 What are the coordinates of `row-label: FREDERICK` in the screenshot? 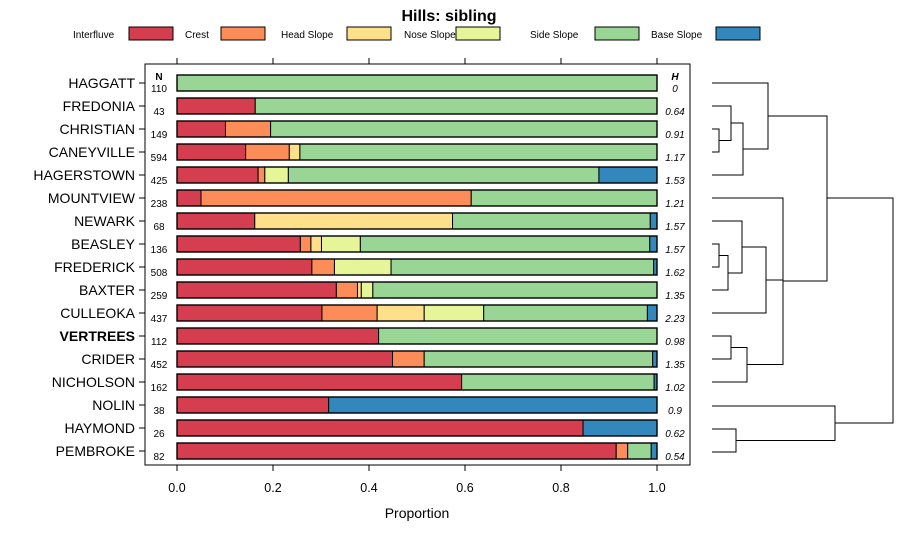 It's located at (95, 267).